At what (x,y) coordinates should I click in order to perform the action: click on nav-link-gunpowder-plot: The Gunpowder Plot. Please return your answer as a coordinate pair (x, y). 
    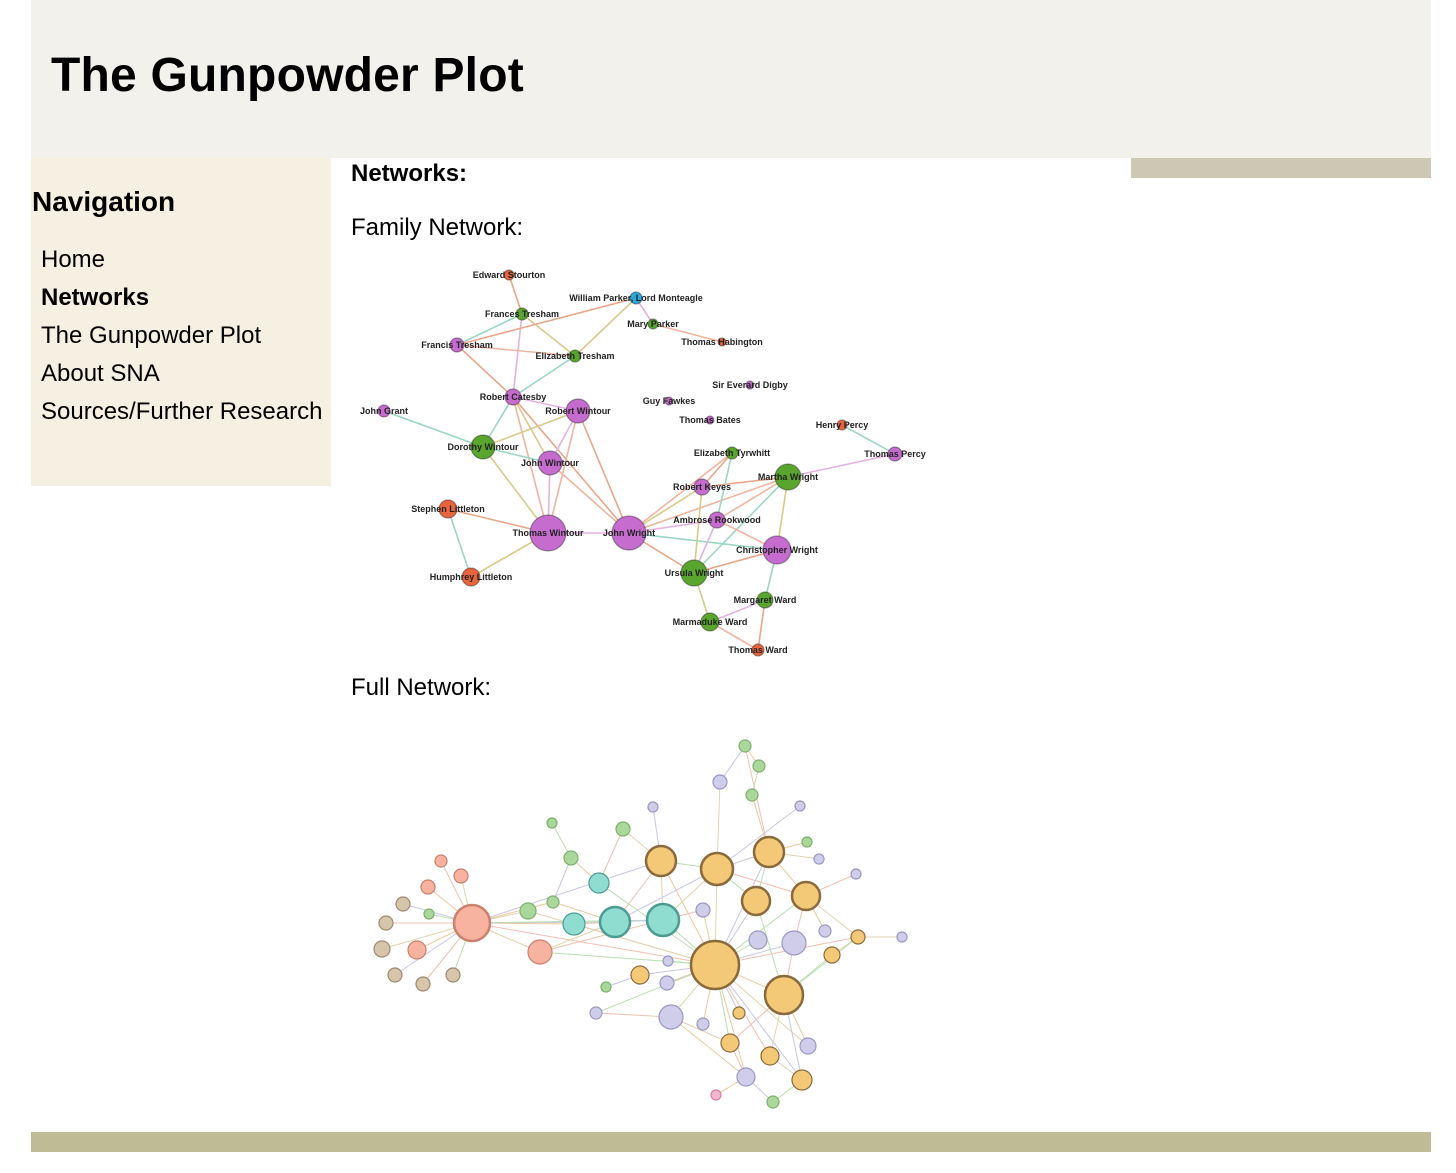
    Looking at the image, I should click on (151, 335).